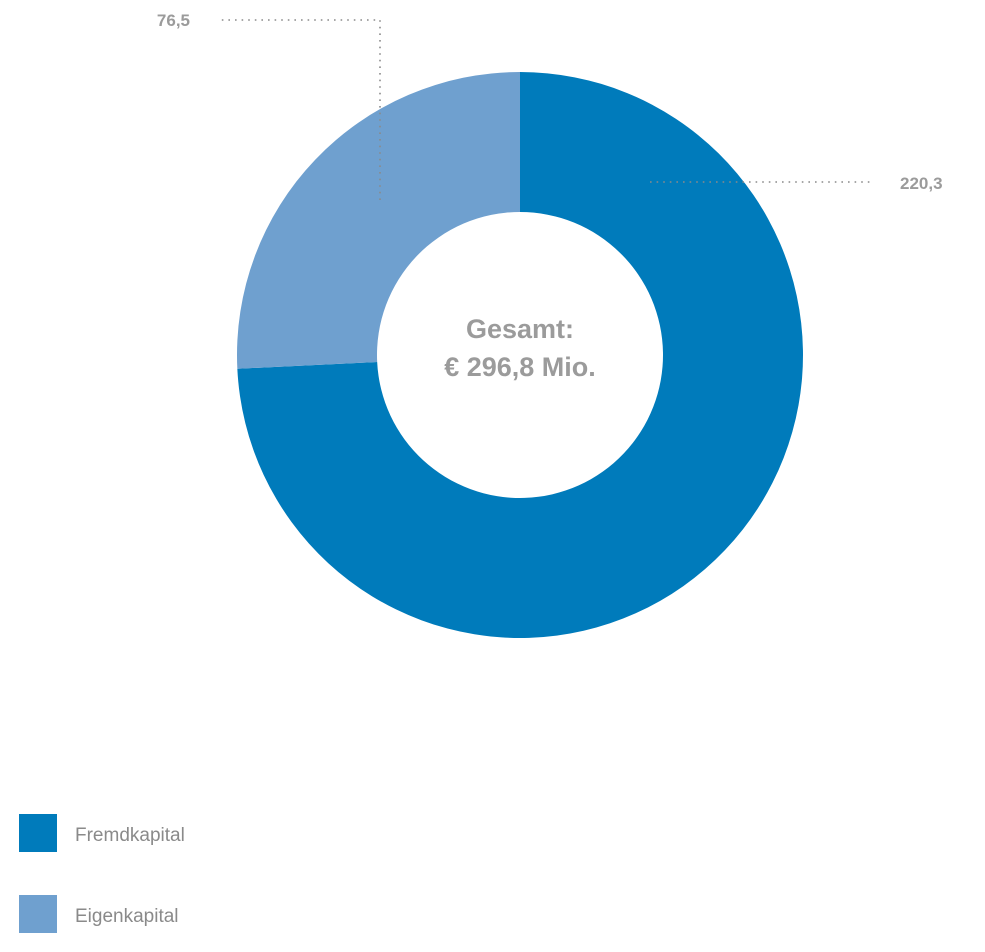 This screenshot has height=952, width=985. Describe the element at coordinates (38, 833) in the screenshot. I see `legend-swatch-fremdkapital` at that location.